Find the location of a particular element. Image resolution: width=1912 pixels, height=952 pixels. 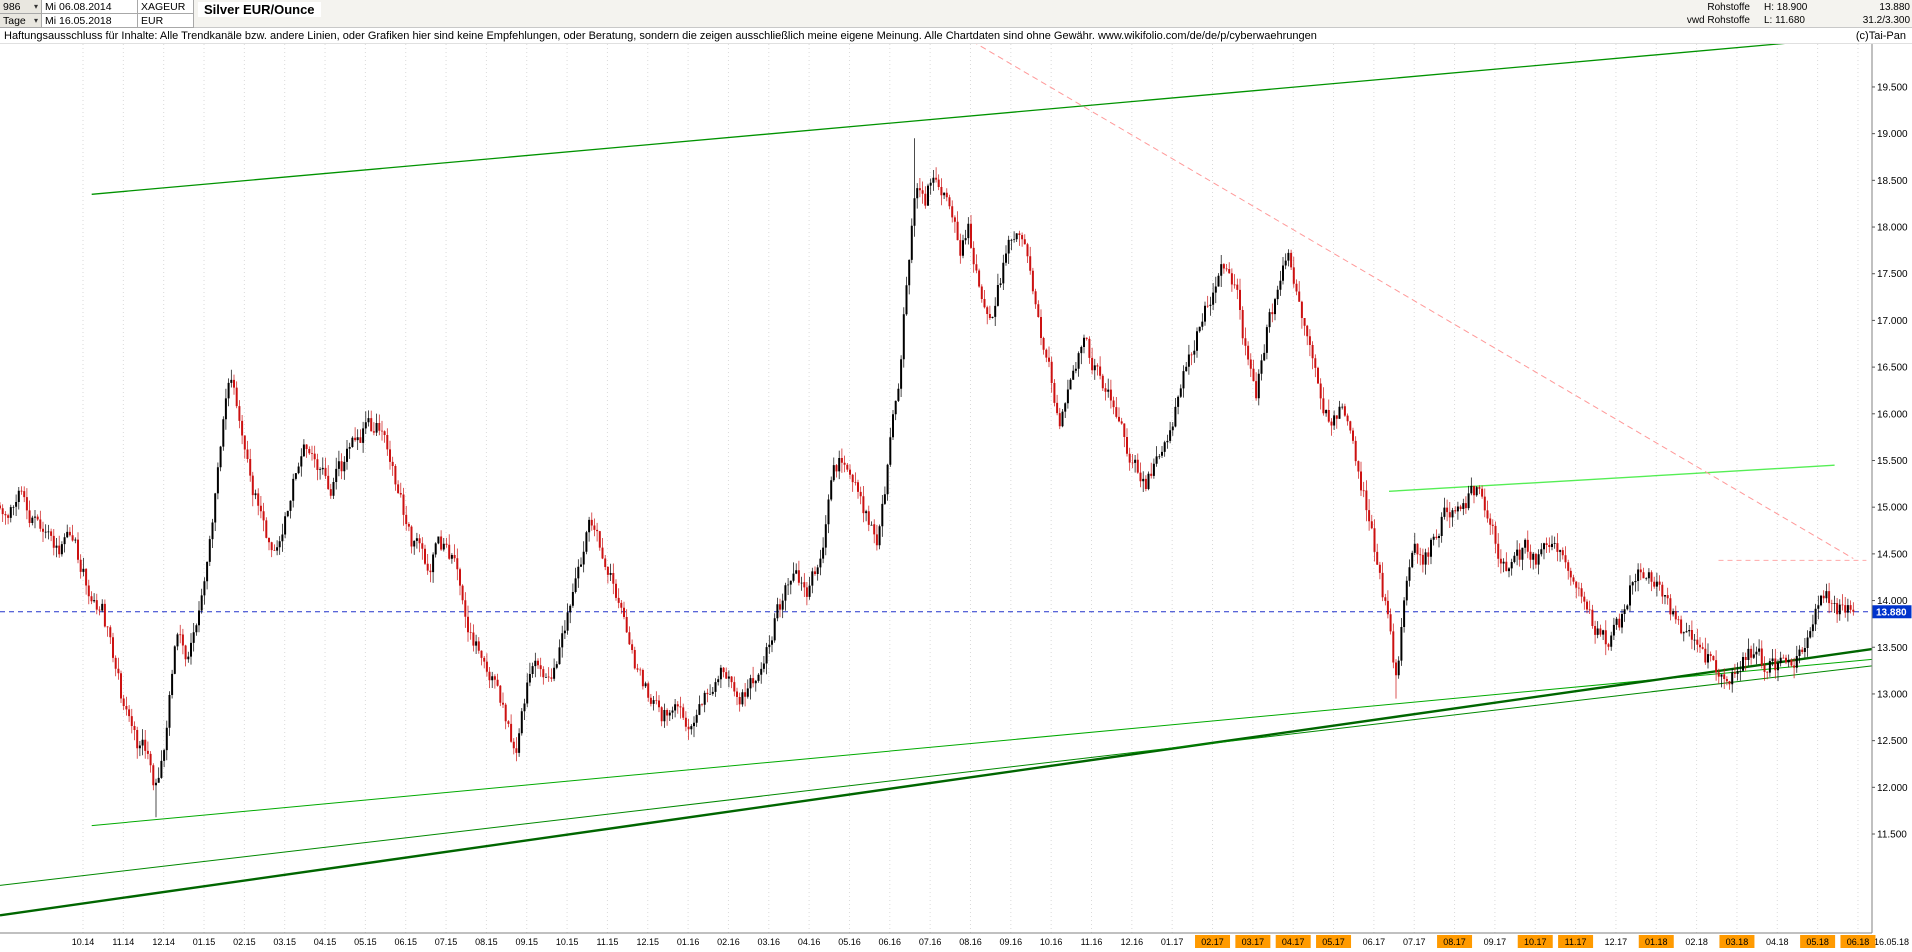

x-tick-label: 02.16 is located at coordinates (728, 942).